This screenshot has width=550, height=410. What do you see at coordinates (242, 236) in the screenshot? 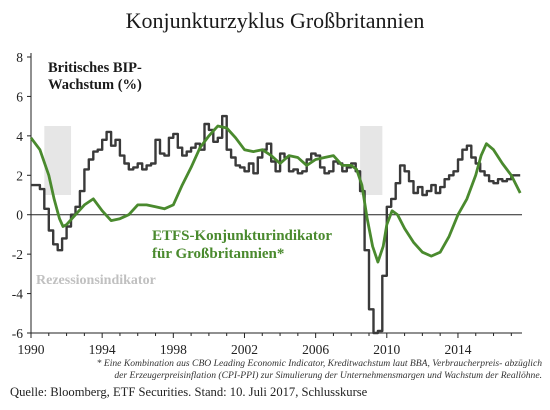
I see `legend-indicator-line-1: ETFS-Konjunkturindikator` at bounding box center [242, 236].